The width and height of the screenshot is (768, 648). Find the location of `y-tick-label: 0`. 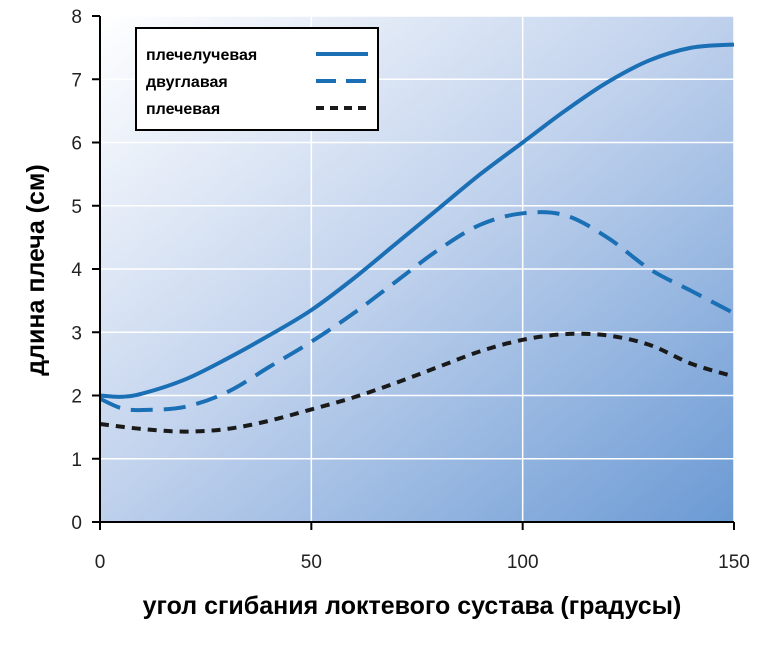

y-tick-label: 0 is located at coordinates (76, 523).